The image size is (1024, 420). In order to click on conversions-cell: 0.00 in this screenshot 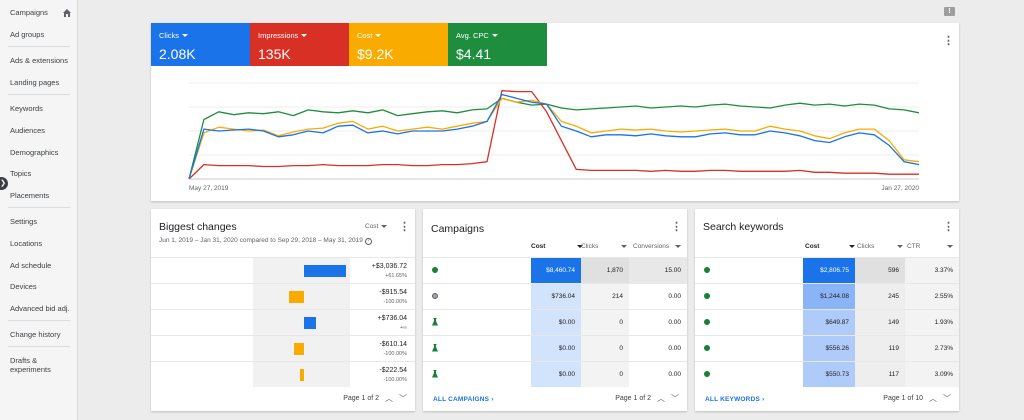, I will do `click(658, 374)`.